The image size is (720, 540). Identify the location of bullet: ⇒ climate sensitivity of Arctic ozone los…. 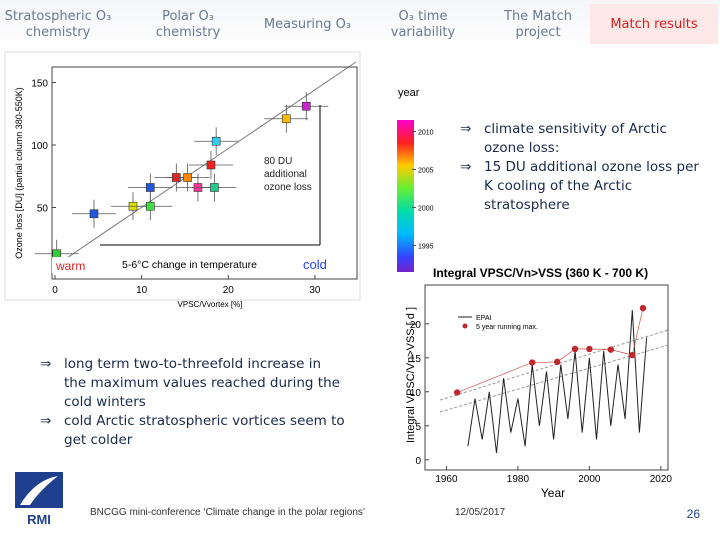
(585, 139).